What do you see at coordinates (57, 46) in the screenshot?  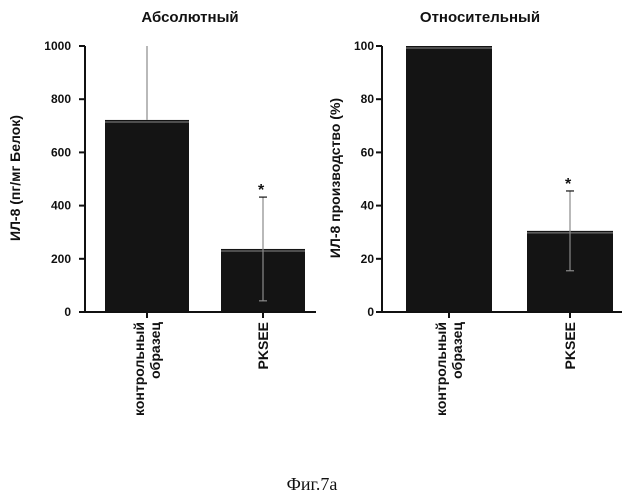 I see `y-tick-label: 1000` at bounding box center [57, 46].